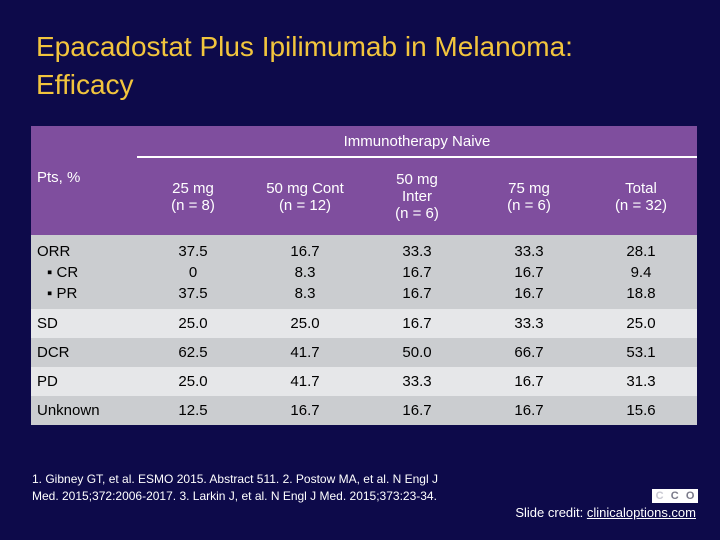 This screenshot has width=720, height=540. Describe the element at coordinates (193, 352) in the screenshot. I see `table-cell: 62.5` at that location.